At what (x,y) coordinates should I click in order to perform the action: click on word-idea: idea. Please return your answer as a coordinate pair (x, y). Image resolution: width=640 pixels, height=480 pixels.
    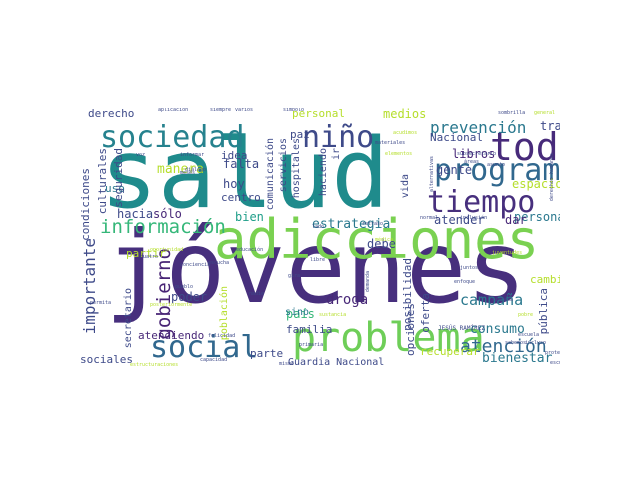
    Looking at the image, I should click on (234, 155).